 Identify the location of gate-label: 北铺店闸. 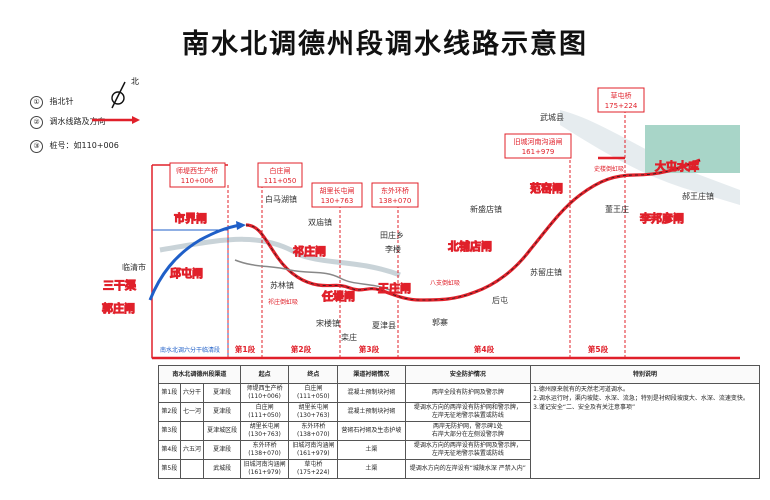
(470, 246).